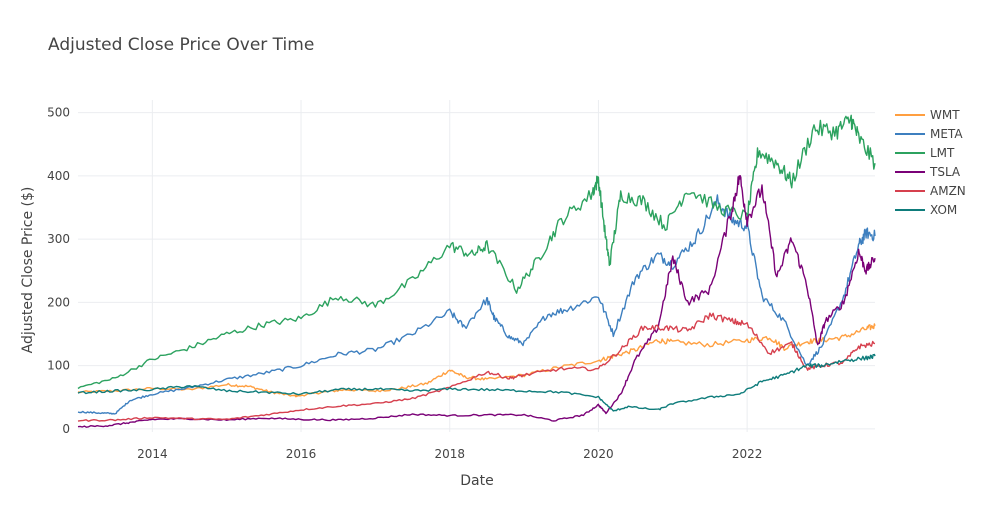 The width and height of the screenshot is (984, 528). I want to click on x-tick-label: 2018, so click(449, 454).